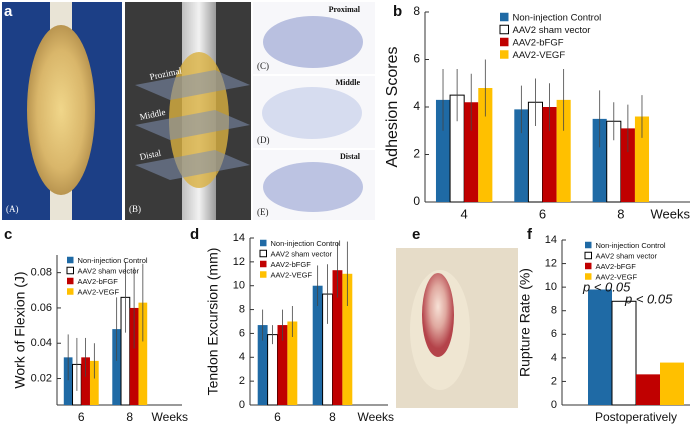 This screenshot has height=435, width=700. I want to click on section-title: Distal, so click(350, 156).